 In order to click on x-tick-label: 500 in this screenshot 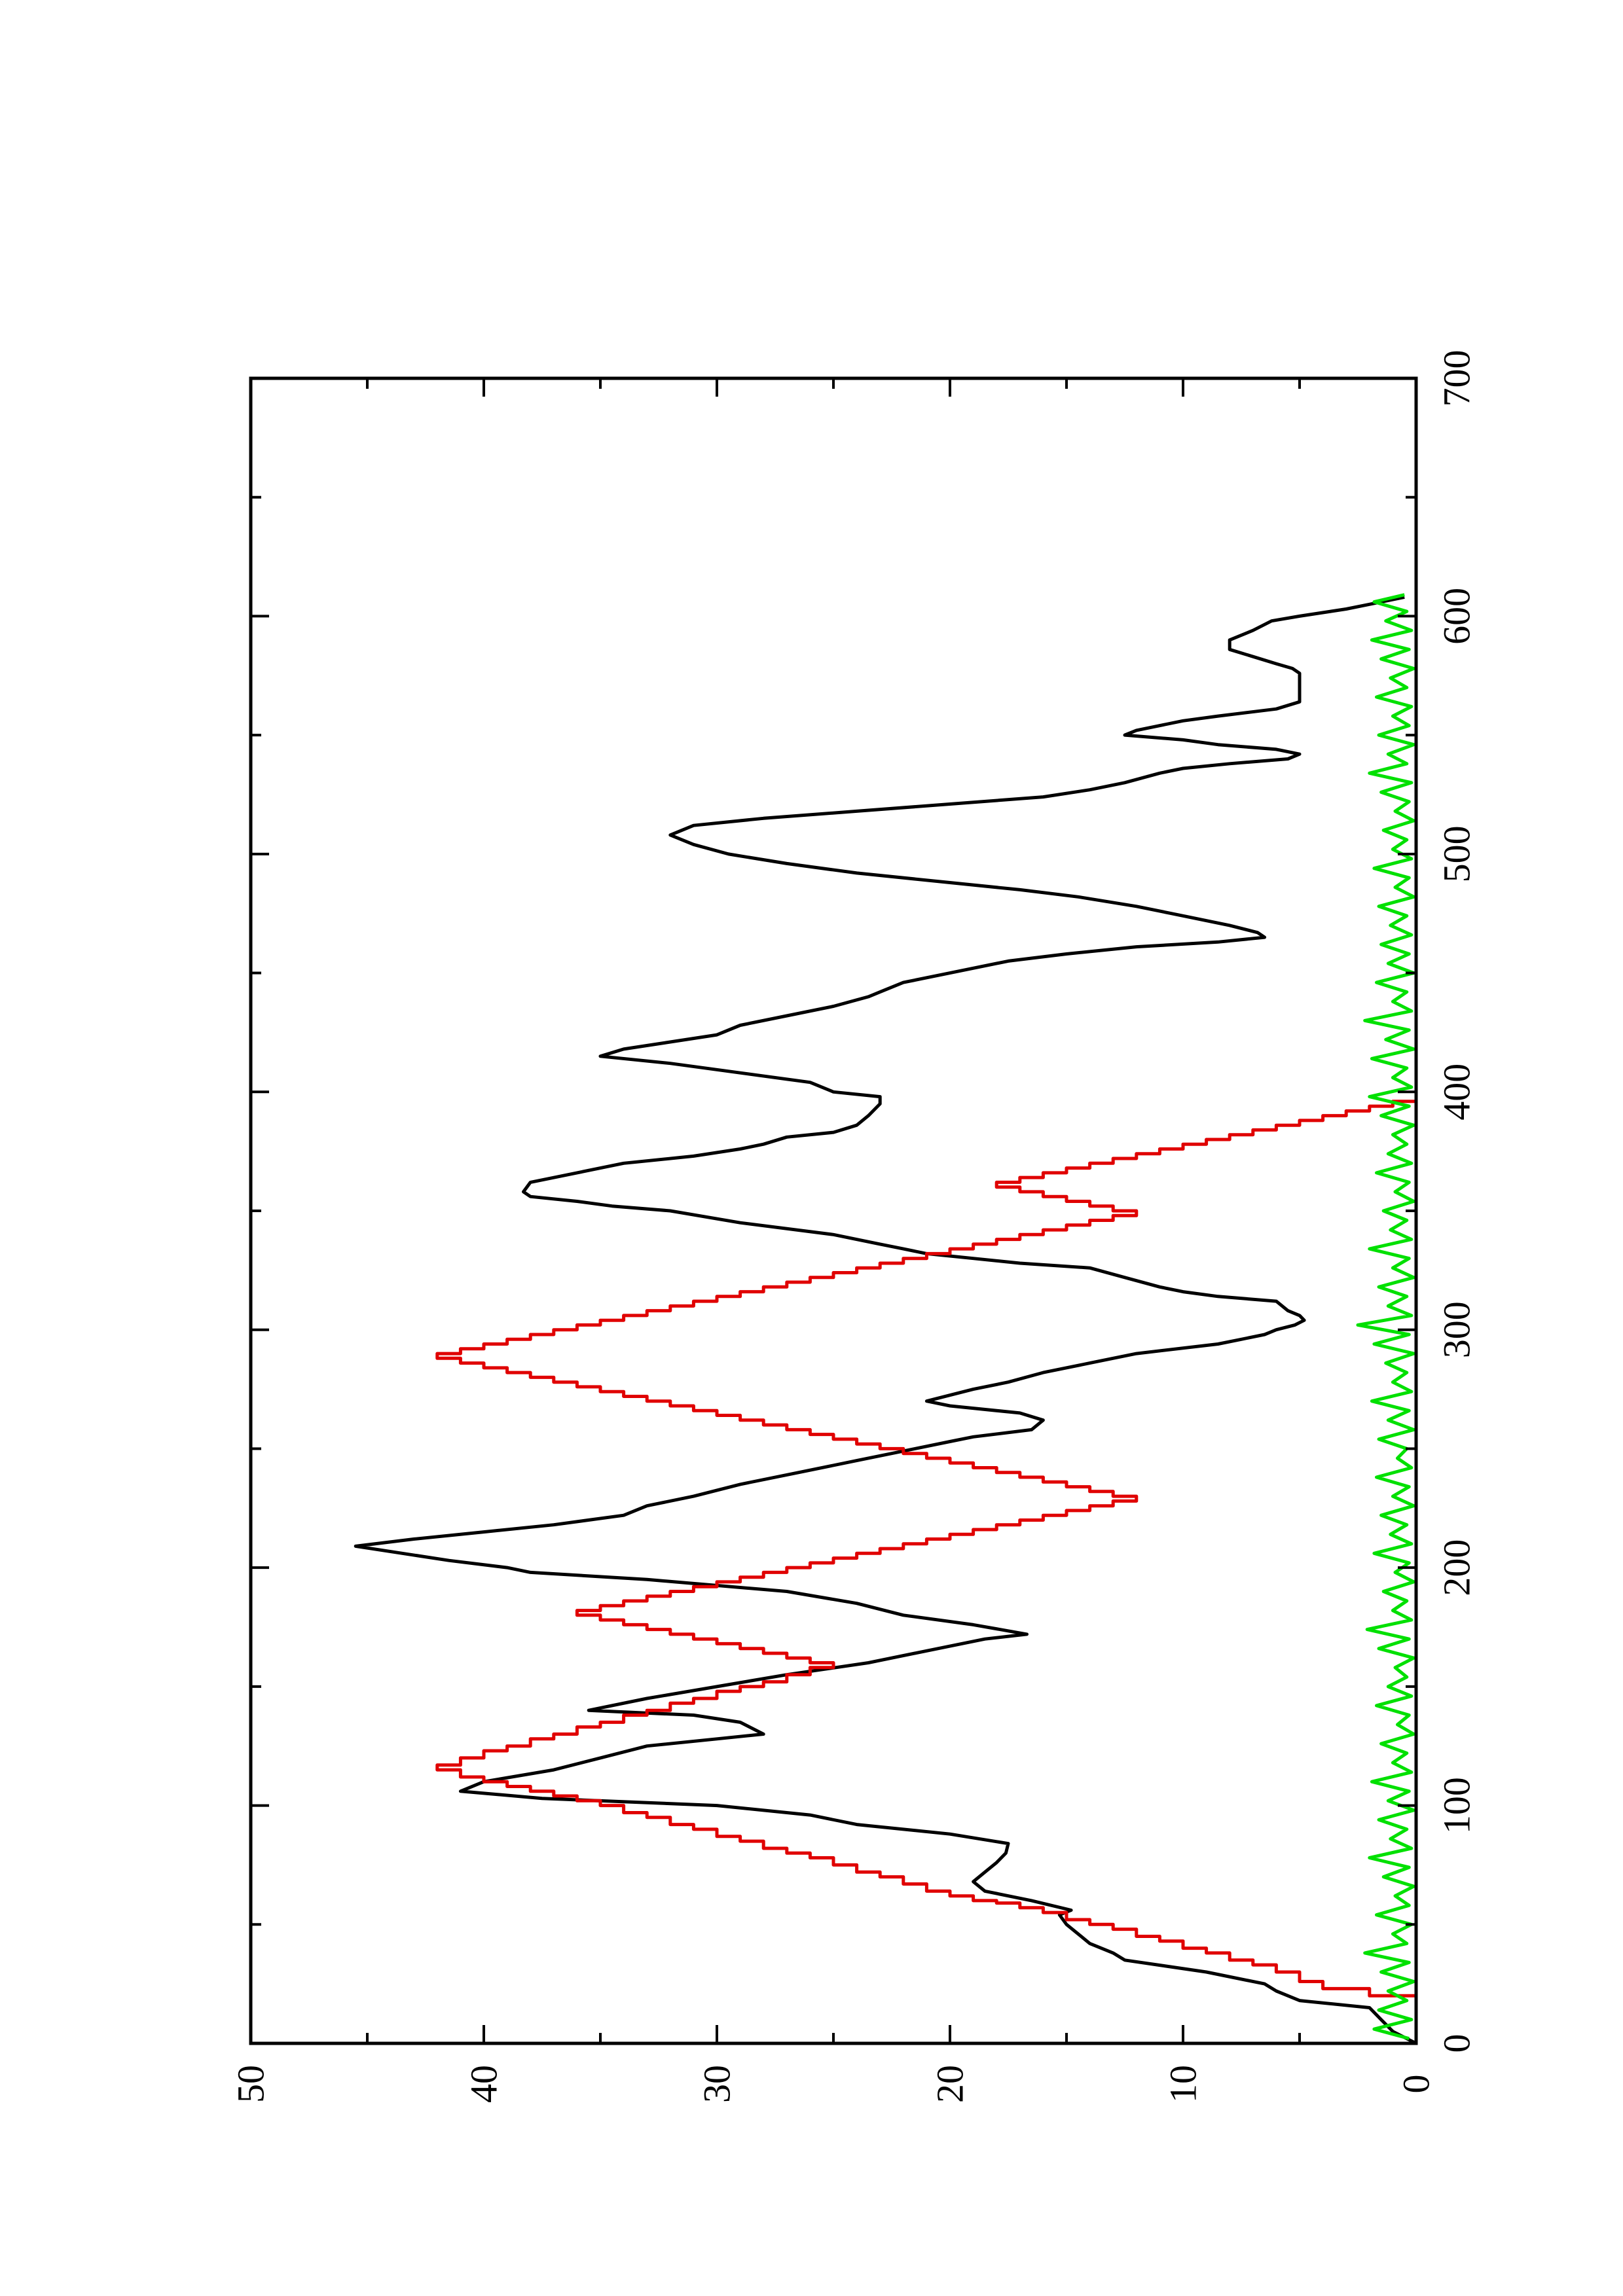, I will do `click(1457, 853)`.